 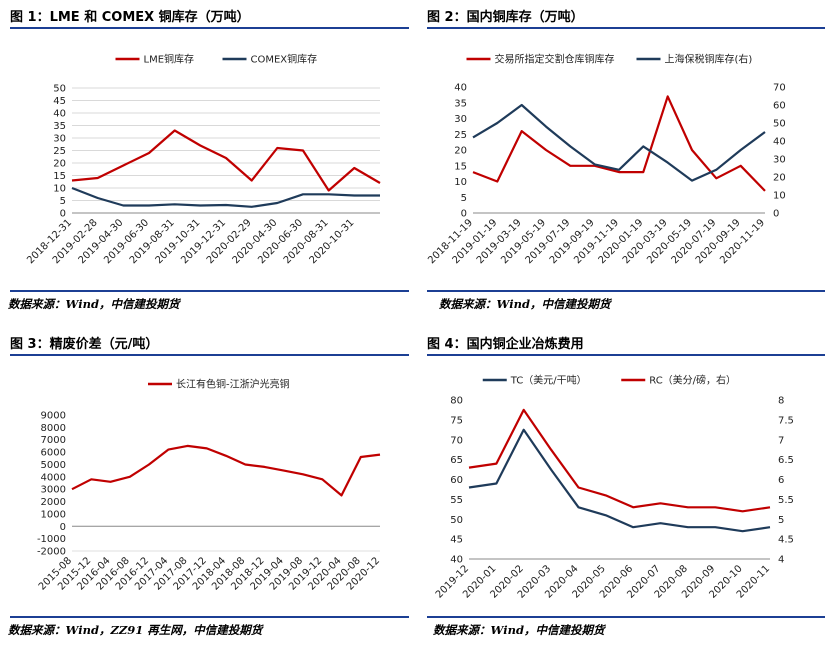 I want to click on y-tick-label: -2000, so click(x=51, y=552).